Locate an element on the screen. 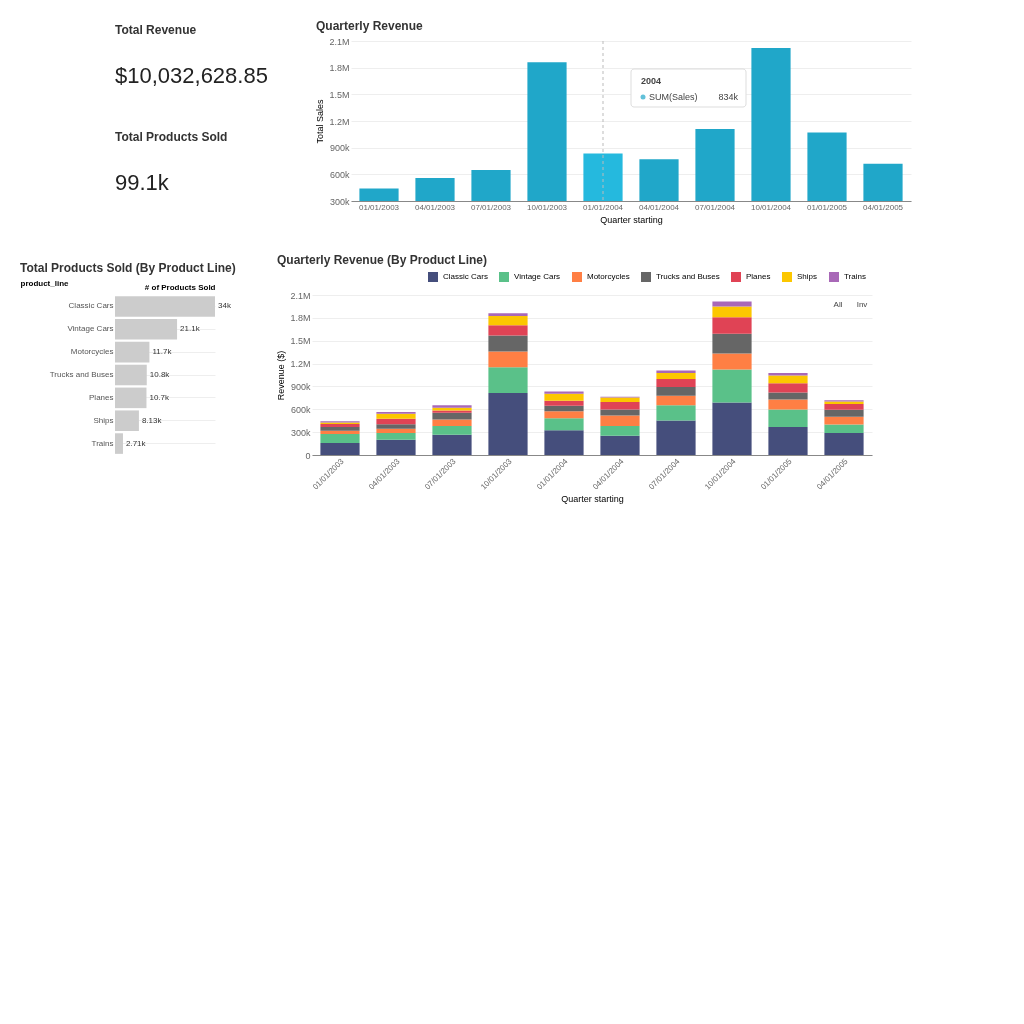  x-tick-label: 07/01/2003 is located at coordinates (491, 207).